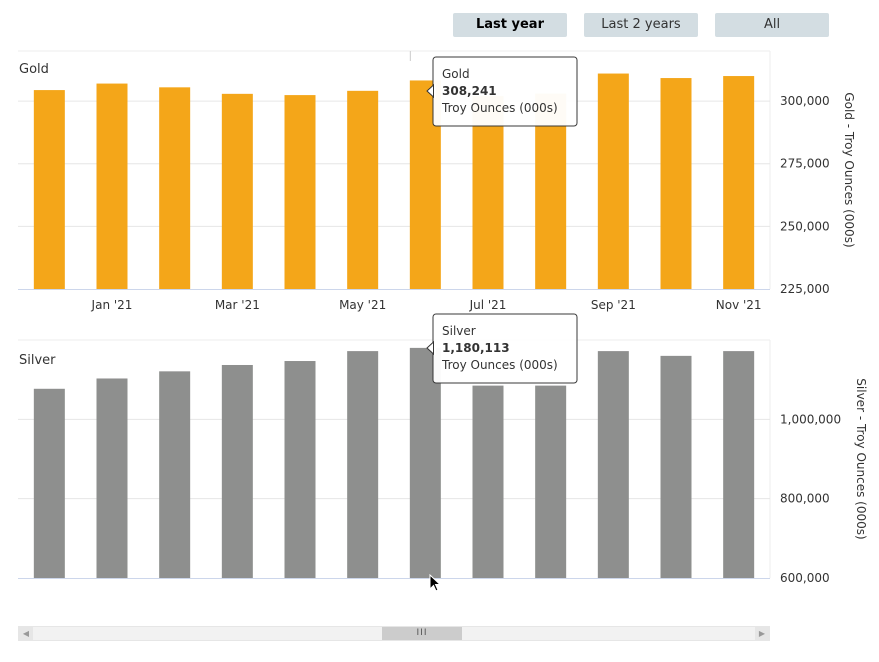 The image size is (879, 662). I want to click on silver-y-tick-label: 600,000, so click(805, 578).